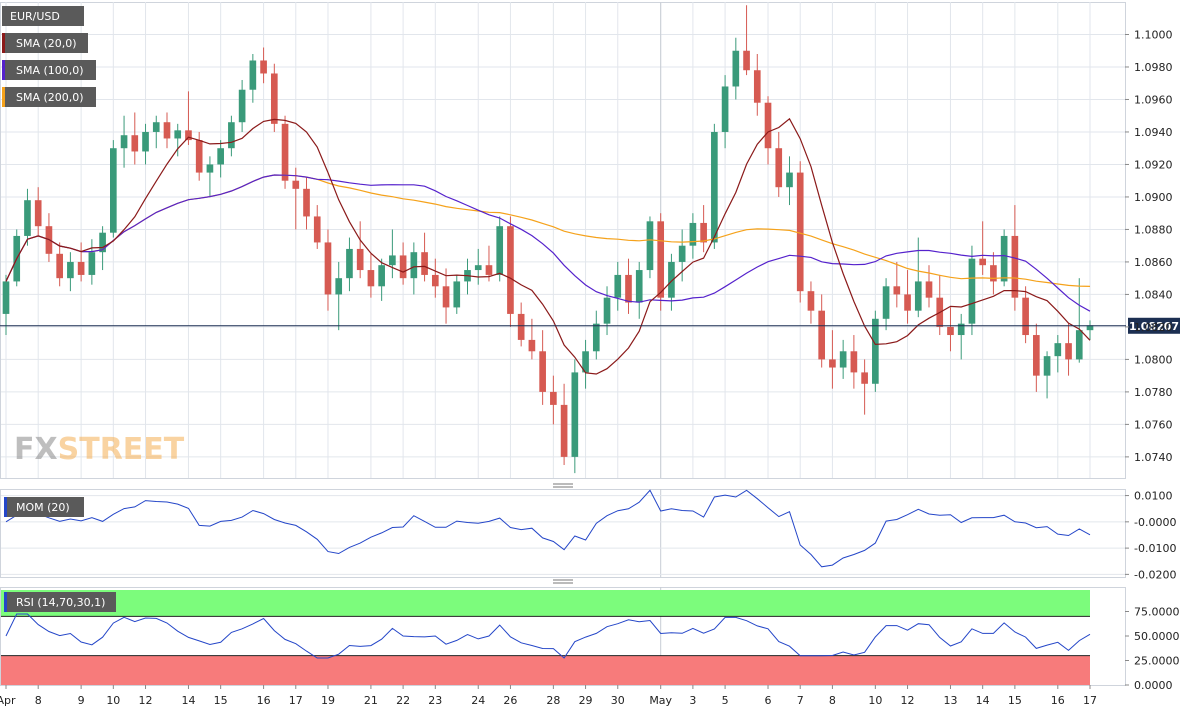 This screenshot has width=1197, height=716. Describe the element at coordinates (563, 533) in the screenshot. I see `mom-panel-frame` at that location.